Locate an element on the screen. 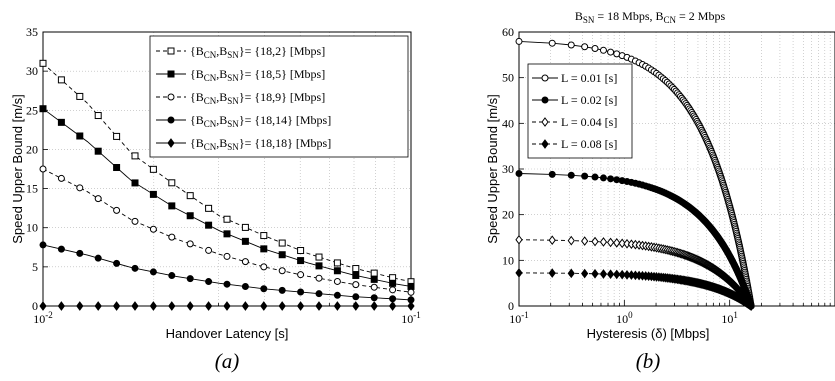  tick-a-y-label: 20 is located at coordinates (32, 149).